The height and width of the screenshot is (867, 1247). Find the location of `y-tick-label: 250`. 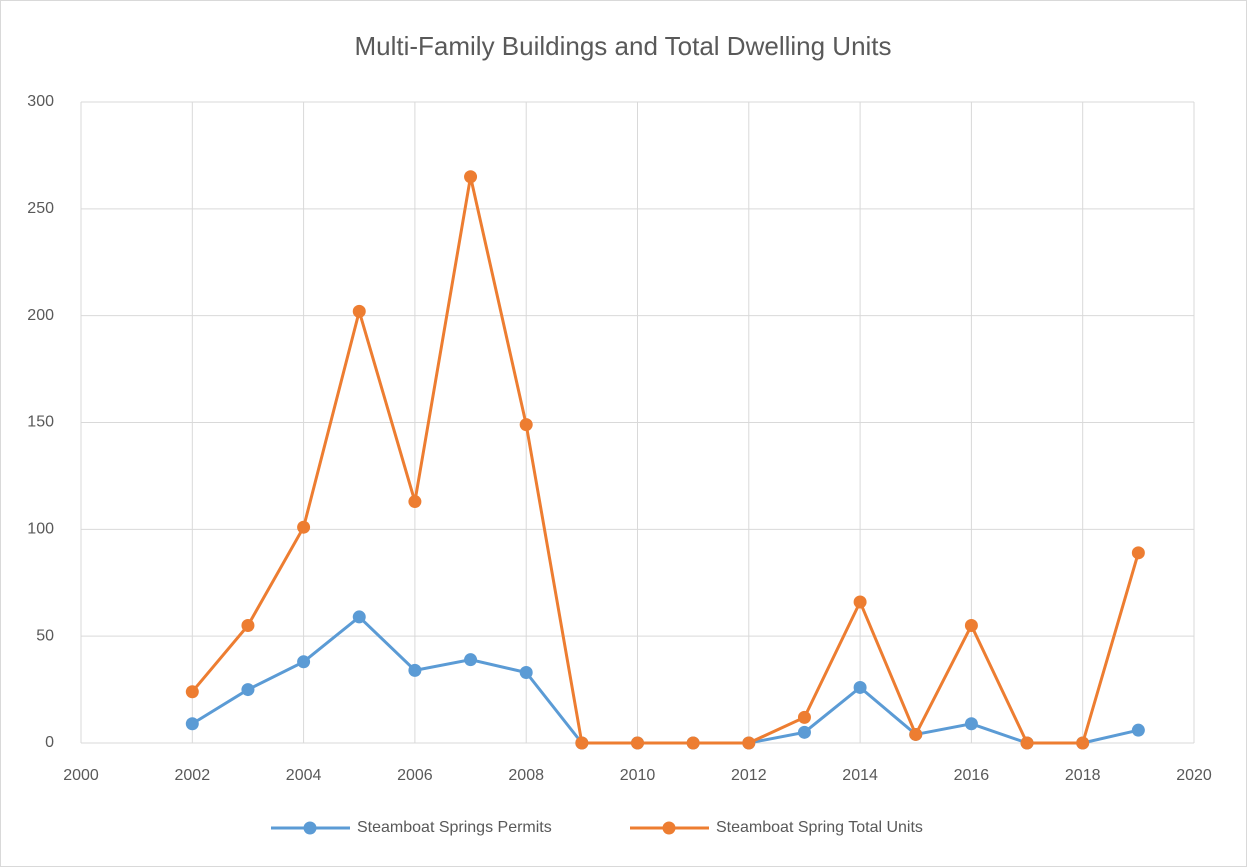

y-tick-label: 250 is located at coordinates (40, 208).